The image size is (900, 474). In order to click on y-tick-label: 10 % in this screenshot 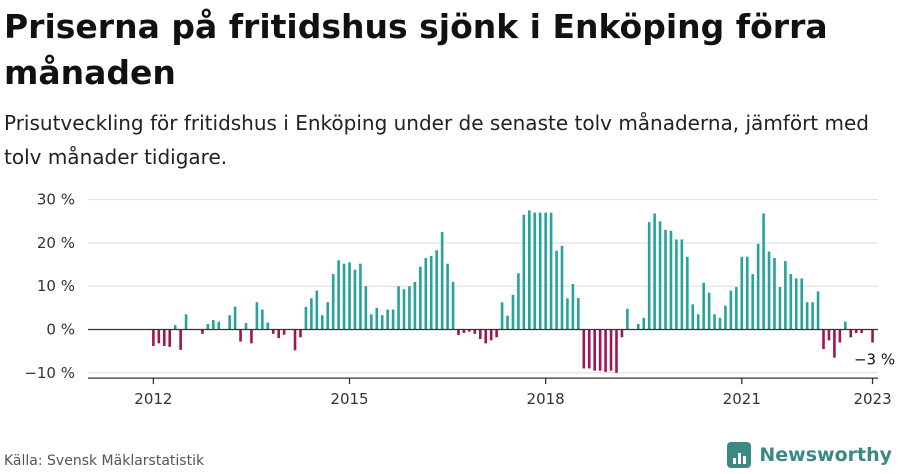, I will do `click(56, 286)`.